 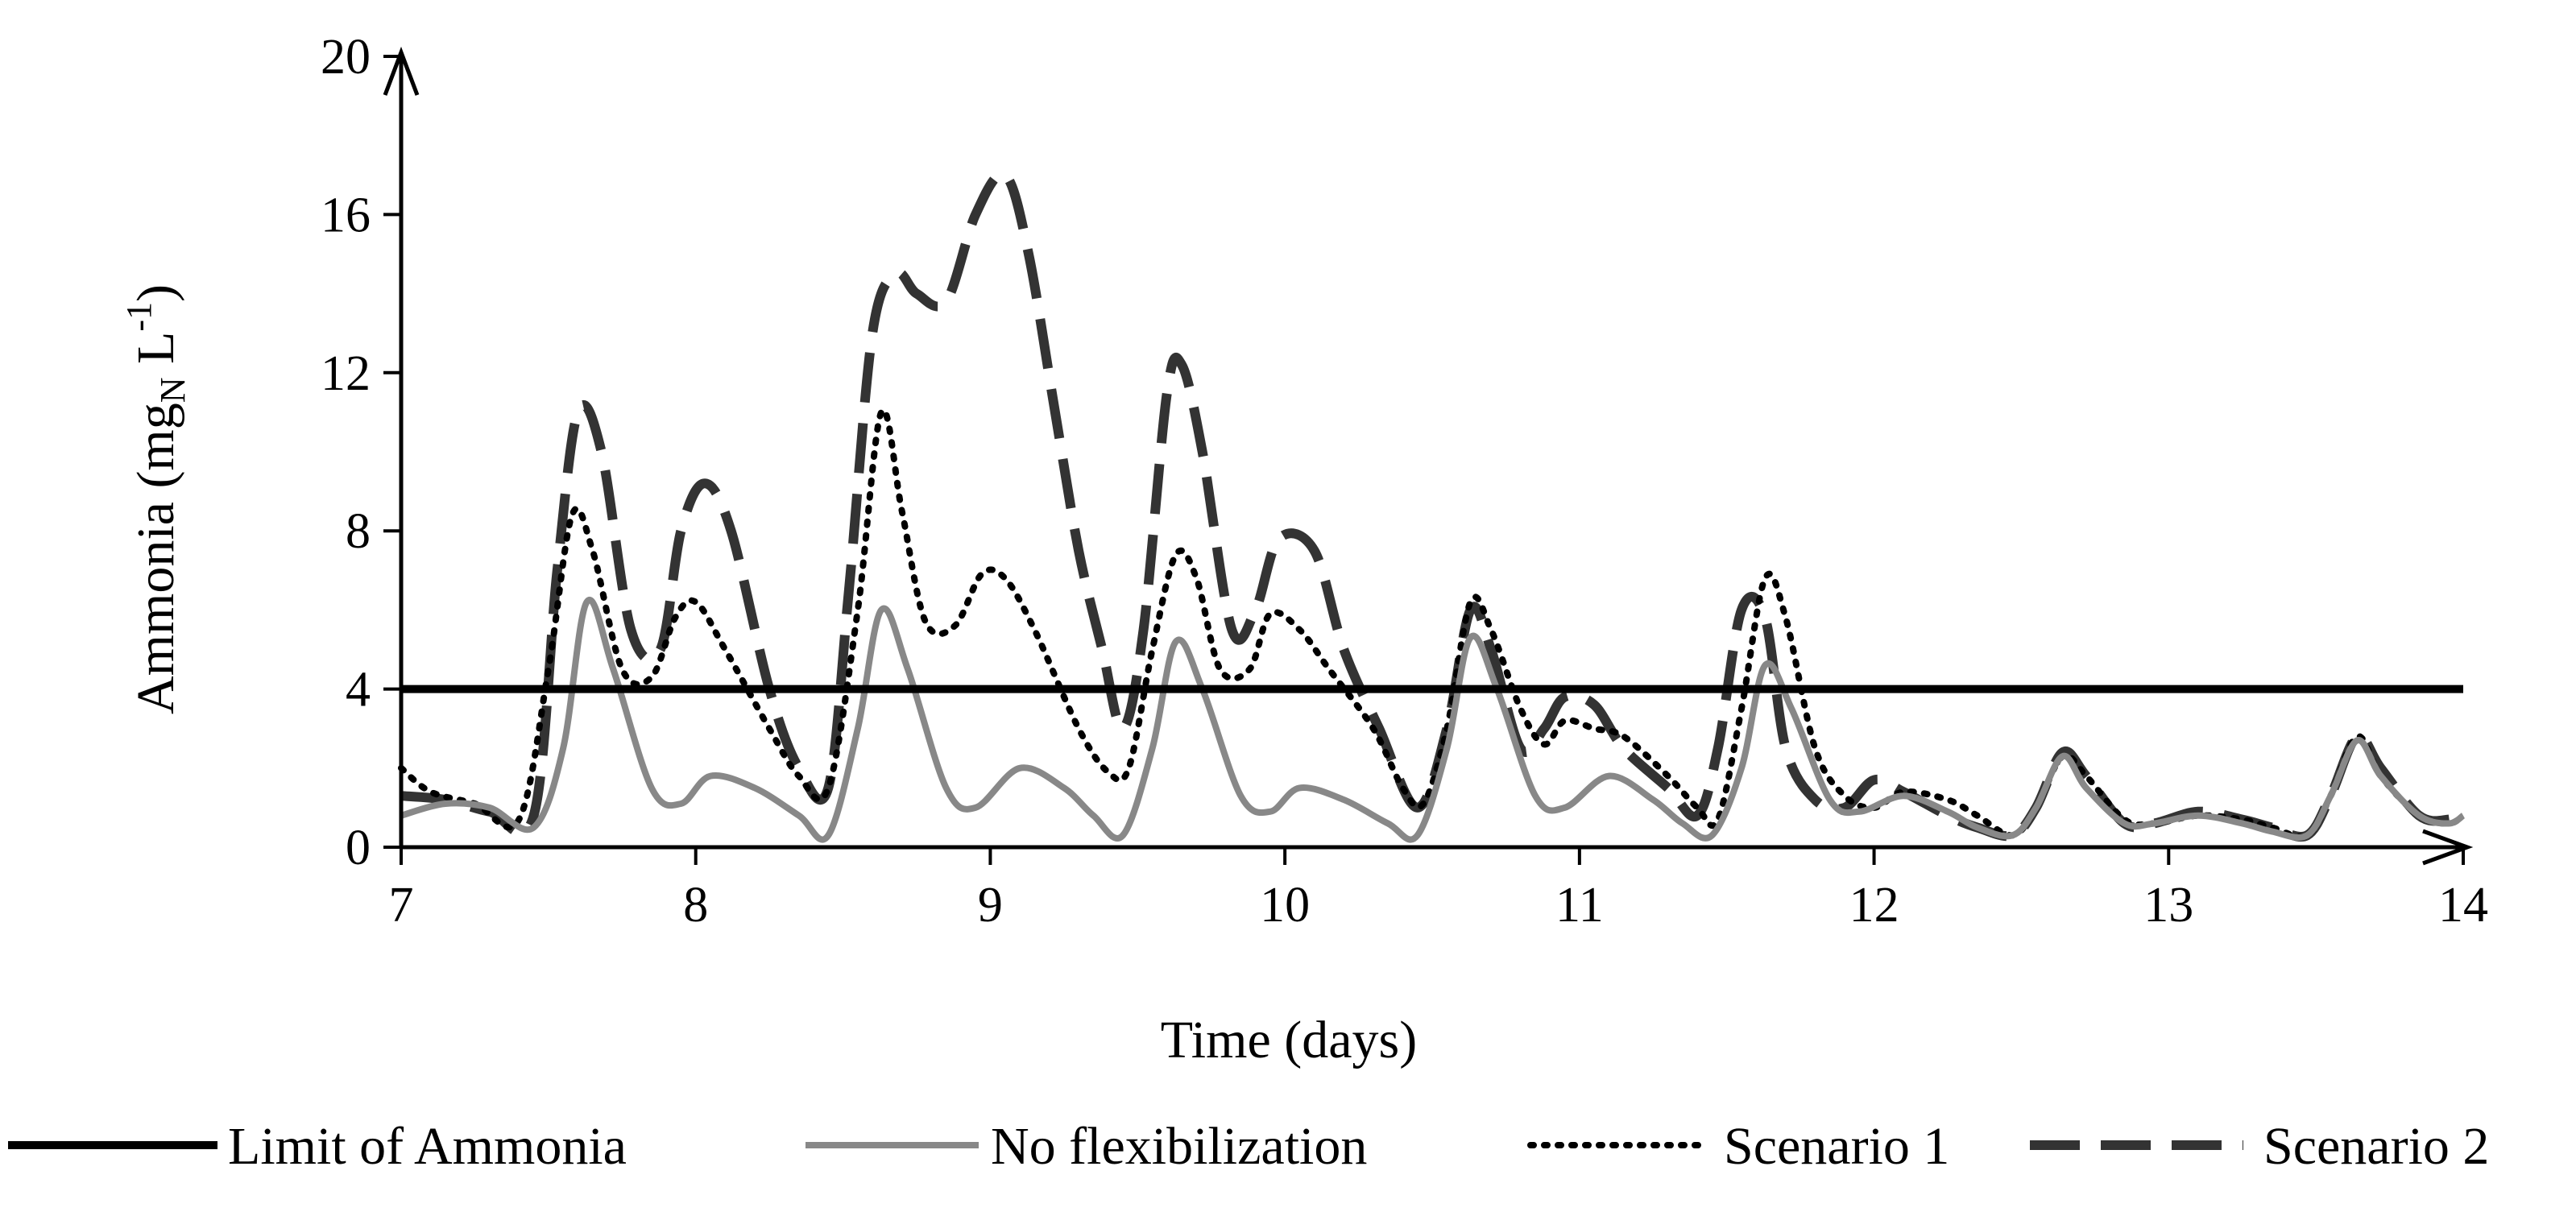 I want to click on x-tick-label: 7, so click(x=401, y=906).